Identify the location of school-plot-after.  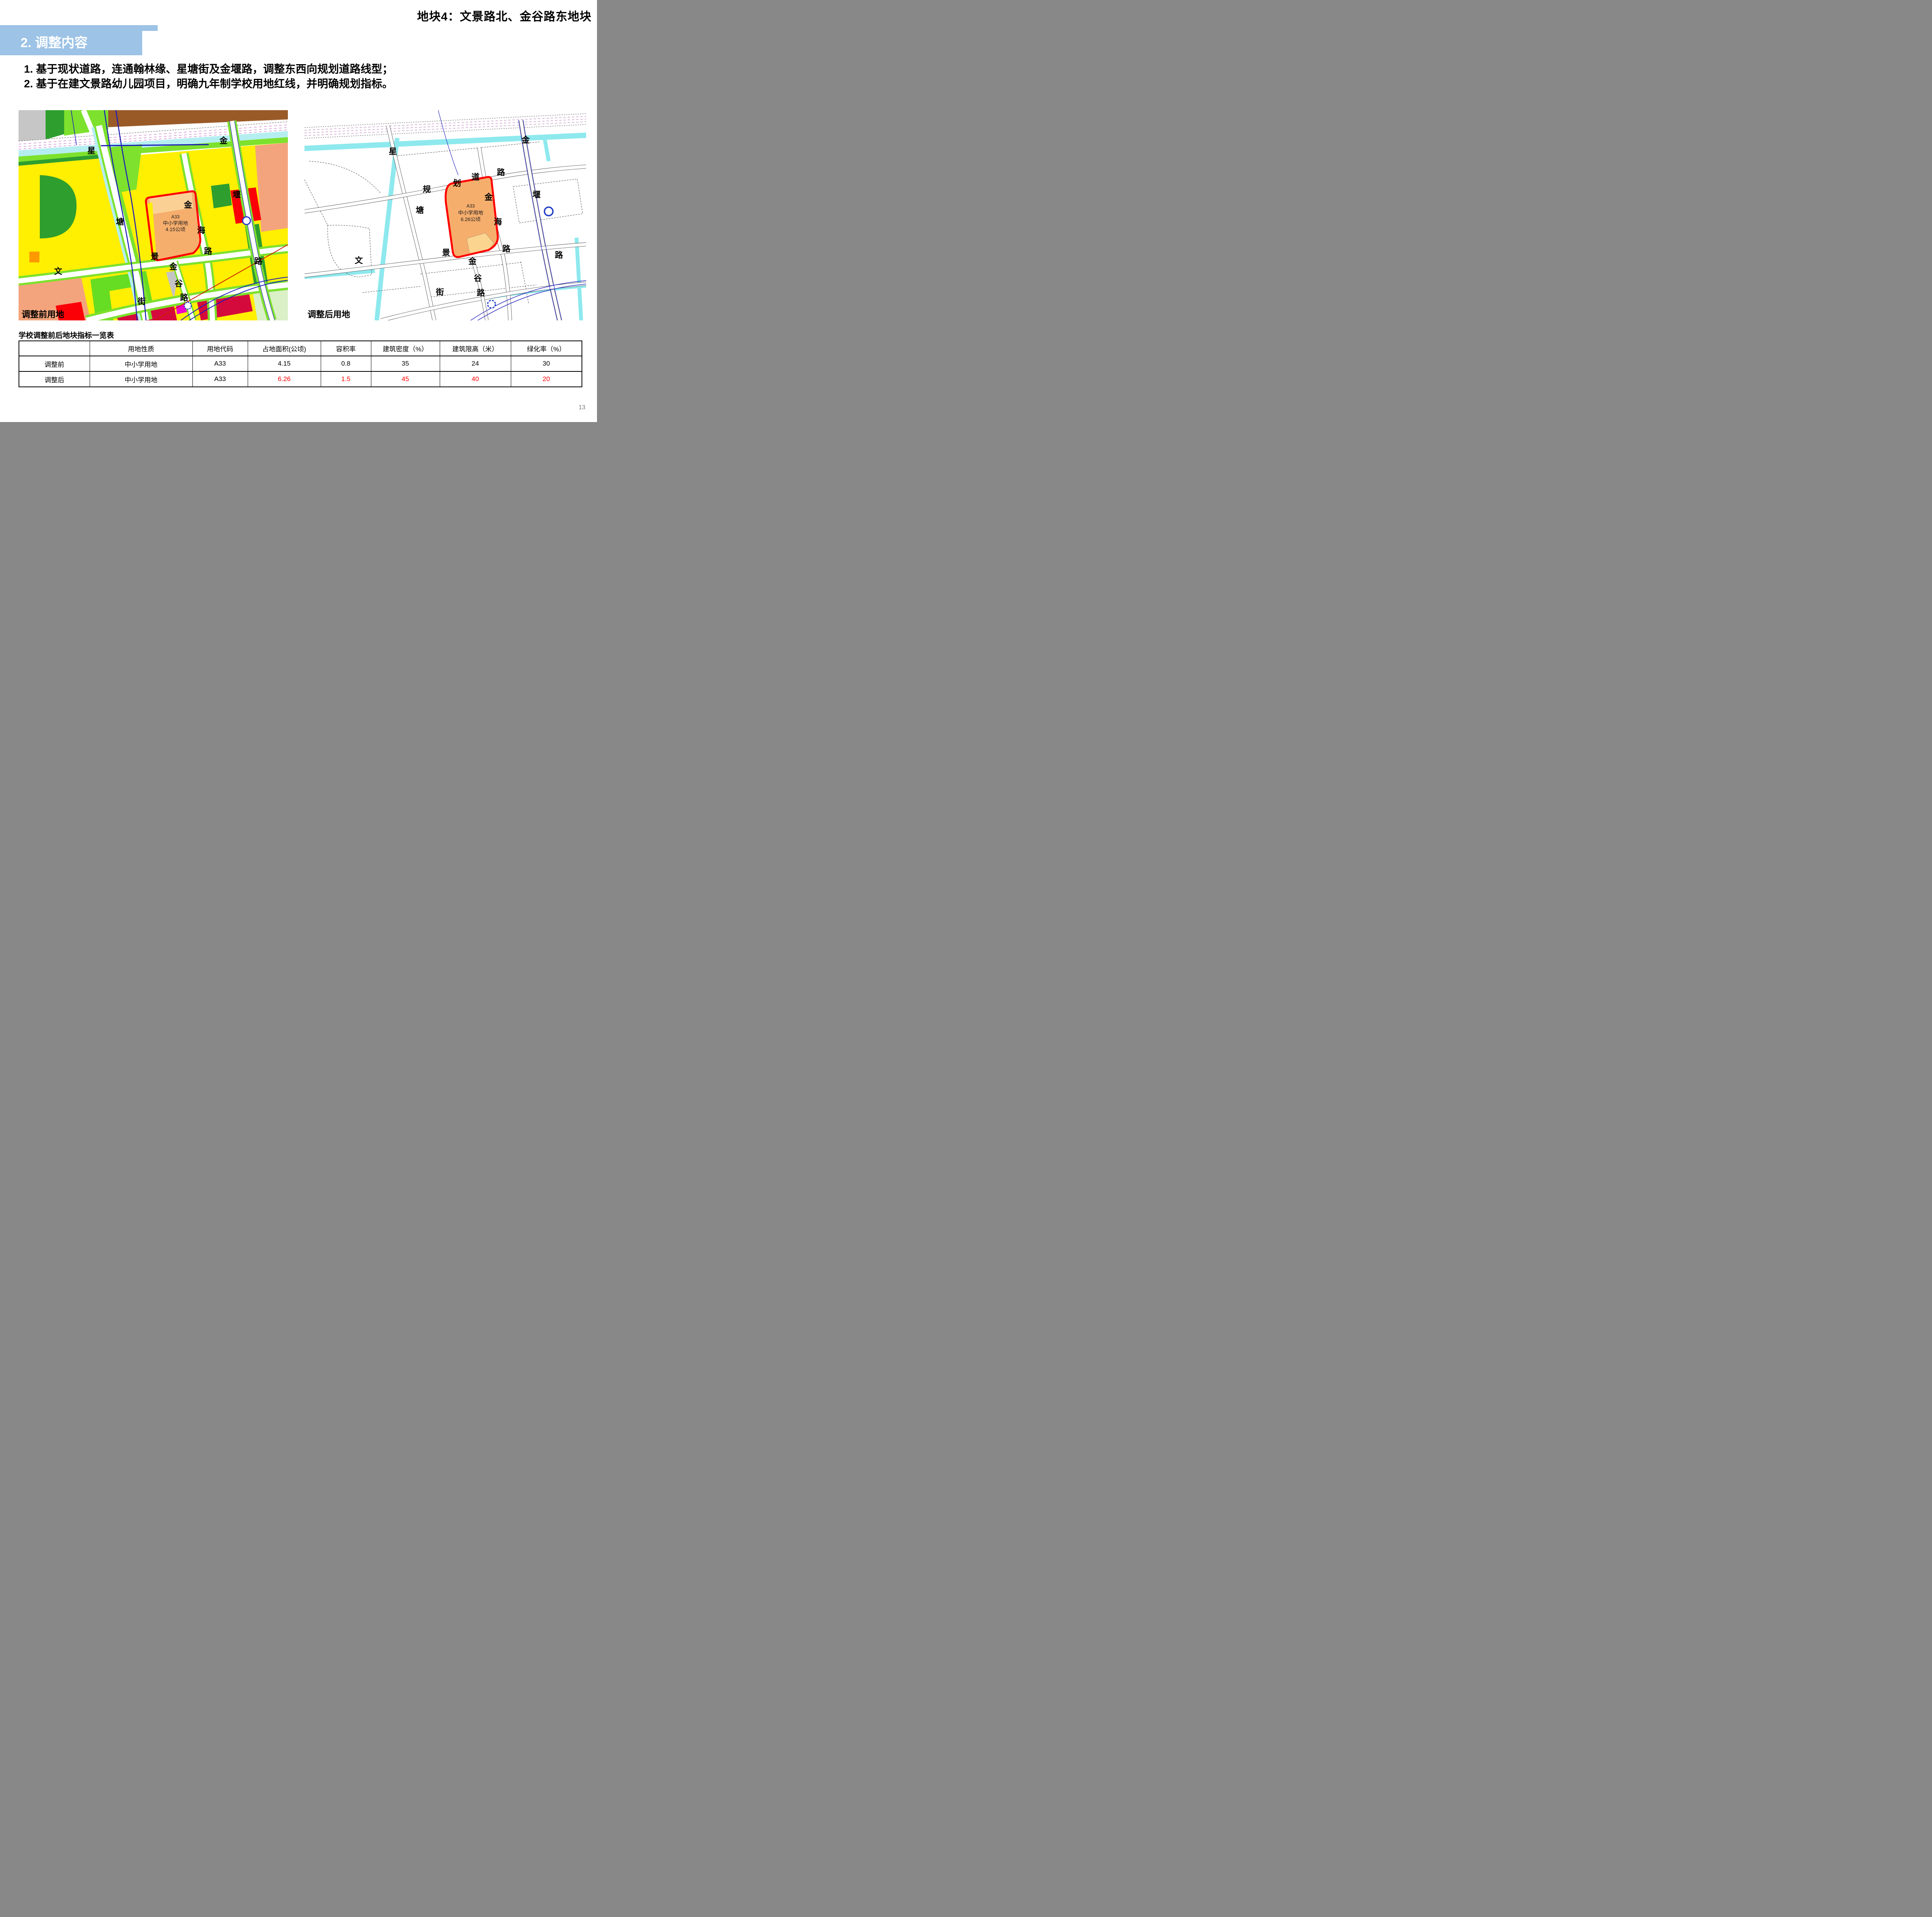
(471, 217).